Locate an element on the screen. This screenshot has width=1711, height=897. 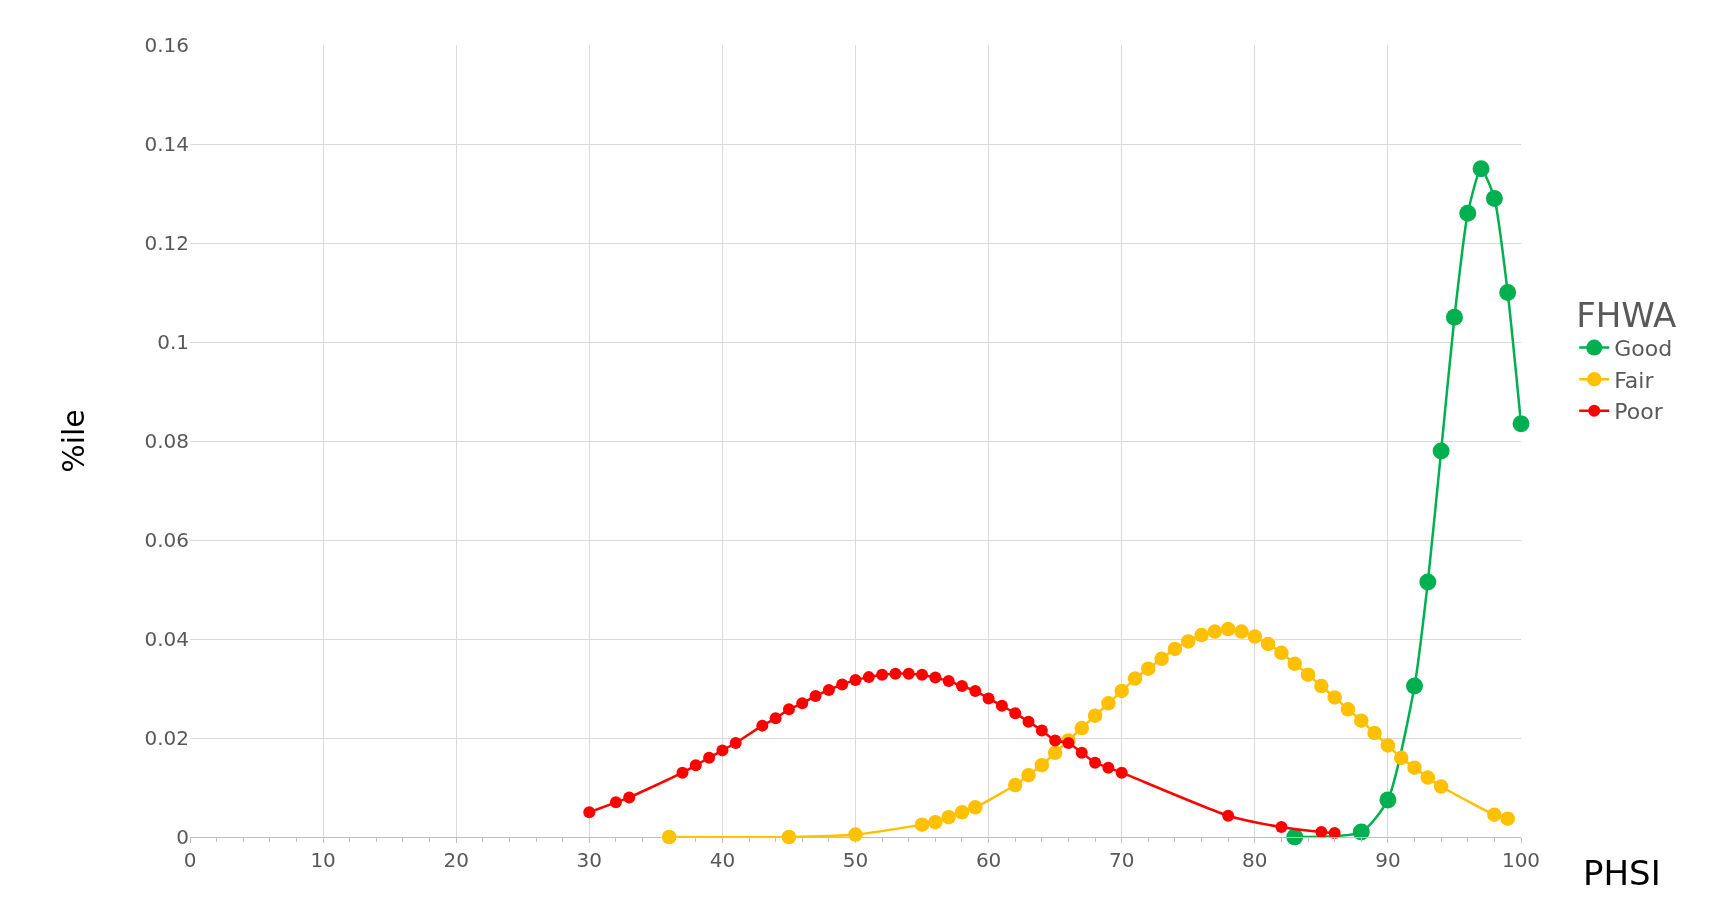
legend-title: FHWA is located at coordinates (1626, 314).